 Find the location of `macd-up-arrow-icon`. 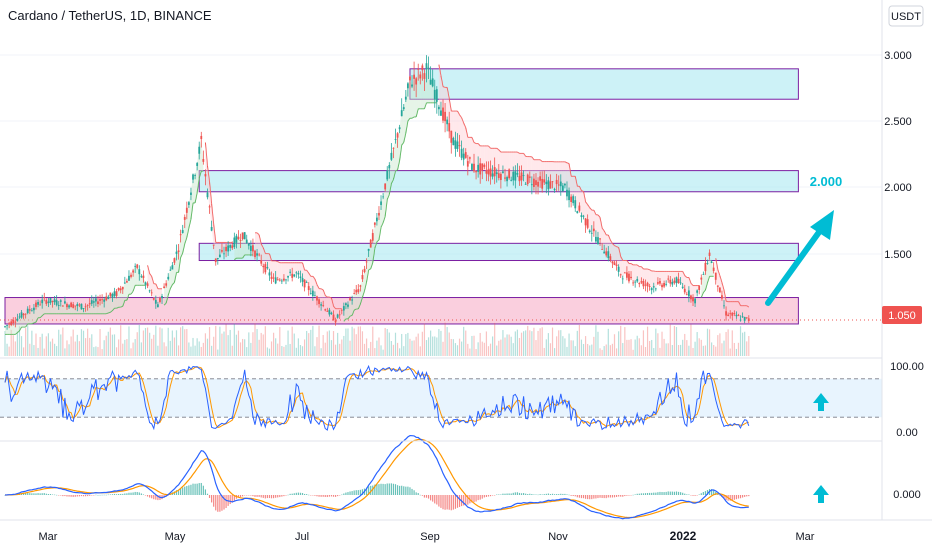

macd-up-arrow-icon is located at coordinates (821, 494).